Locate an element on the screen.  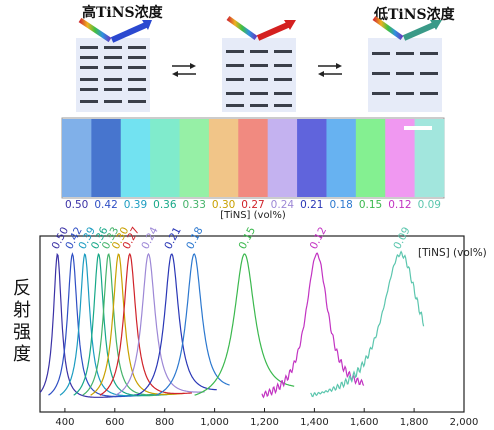
series-line-0.27 is located at coordinates (145, 324).